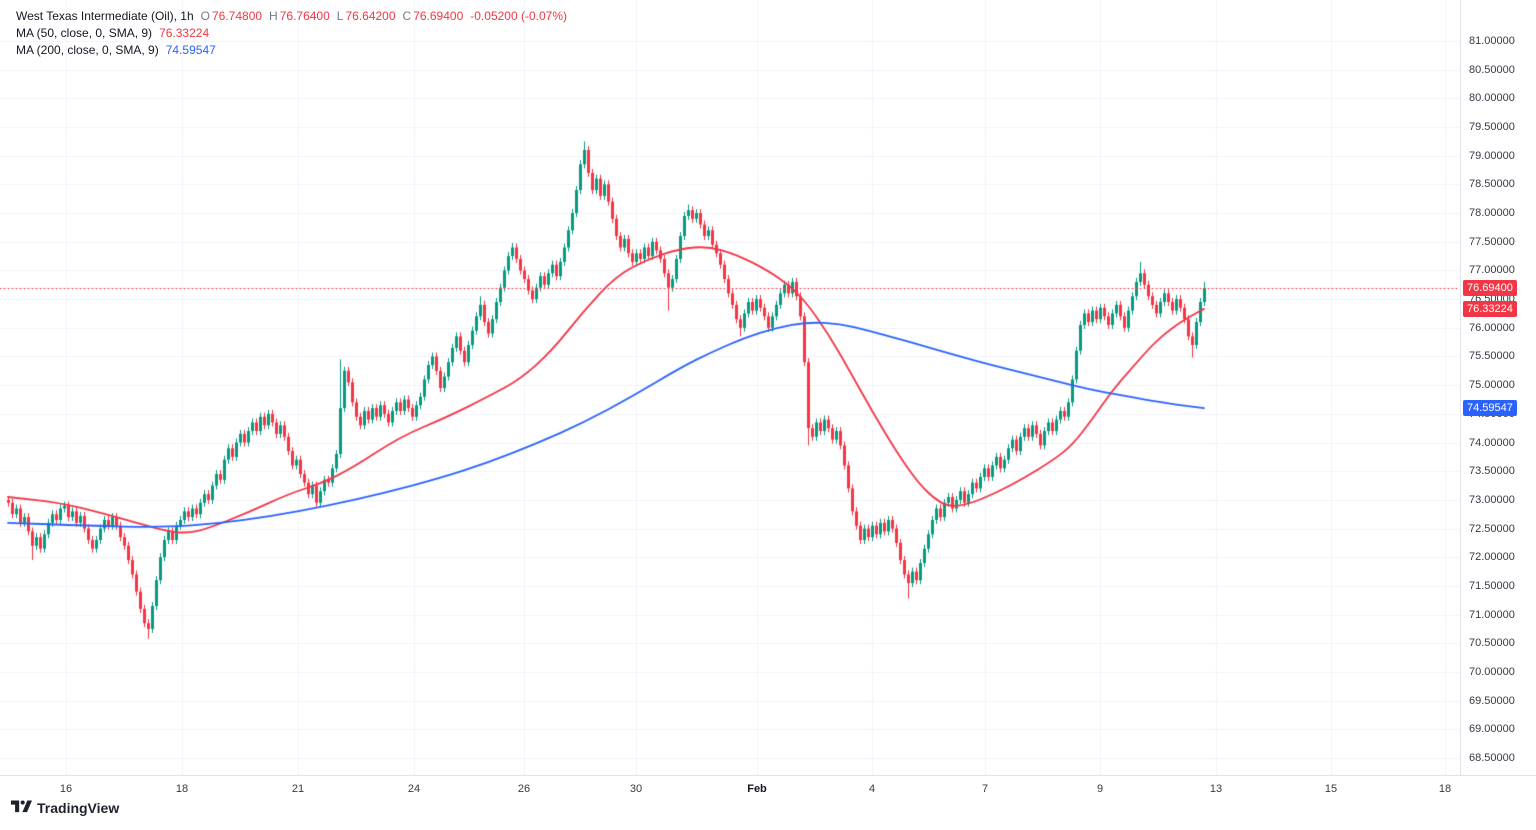  What do you see at coordinates (1492, 700) in the screenshot?
I see `price-axis-label: 69.50000` at bounding box center [1492, 700].